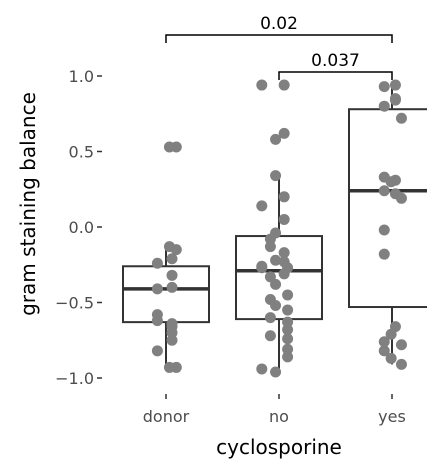 The image size is (427, 460). Describe the element at coordinates (279, 47) in the screenshot. I see `comparisons: 0.02 0.037` at that location.